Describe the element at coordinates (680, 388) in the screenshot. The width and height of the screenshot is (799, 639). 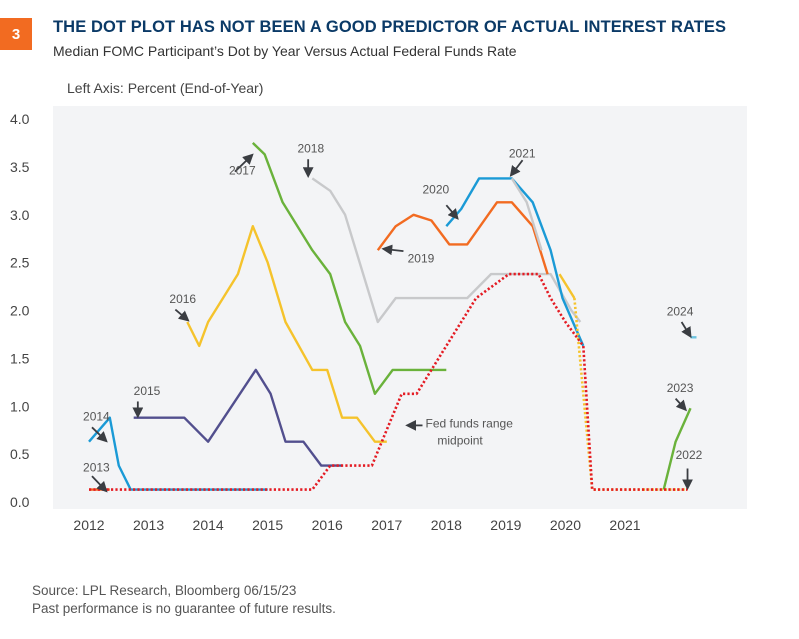
I see `annotation-label: 2023` at that location.